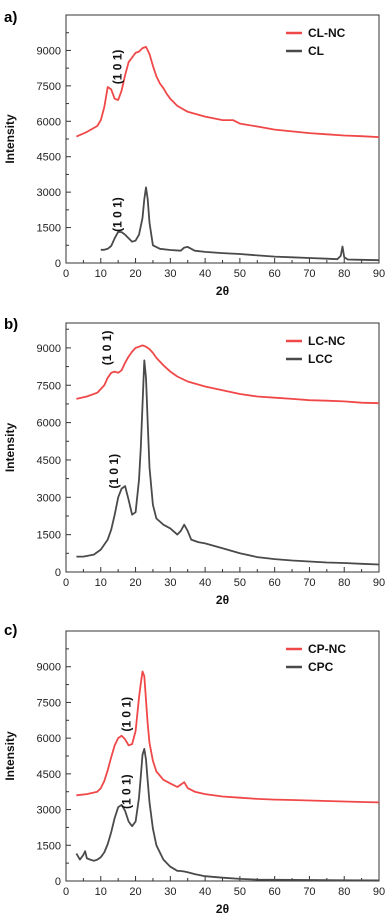 The height and width of the screenshot is (918, 387). What do you see at coordinates (316, 51) in the screenshot?
I see `legend-label: CL` at bounding box center [316, 51].